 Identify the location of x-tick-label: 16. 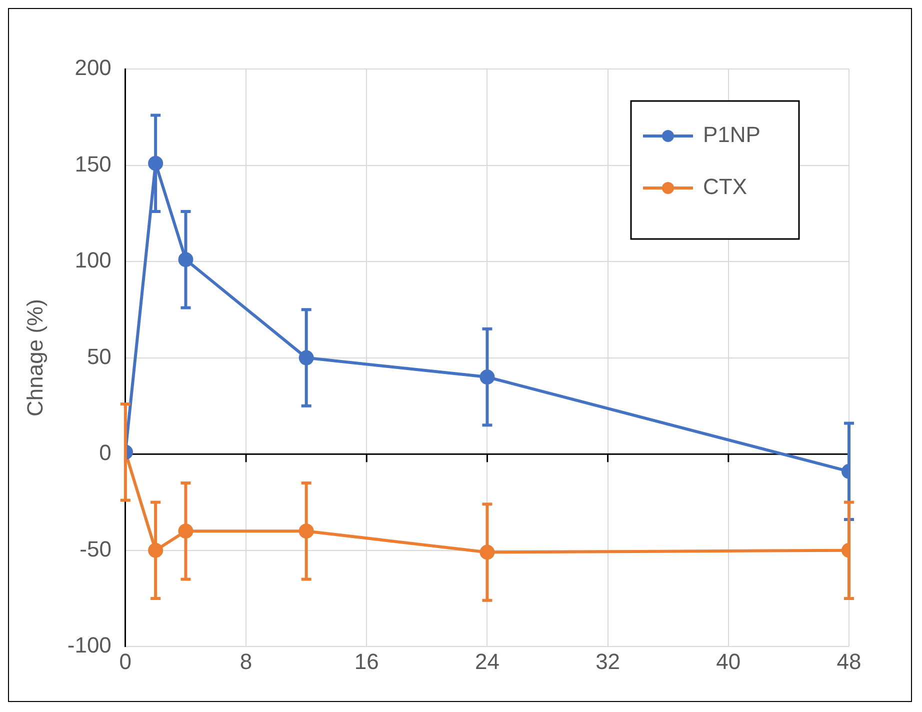
(366, 661).